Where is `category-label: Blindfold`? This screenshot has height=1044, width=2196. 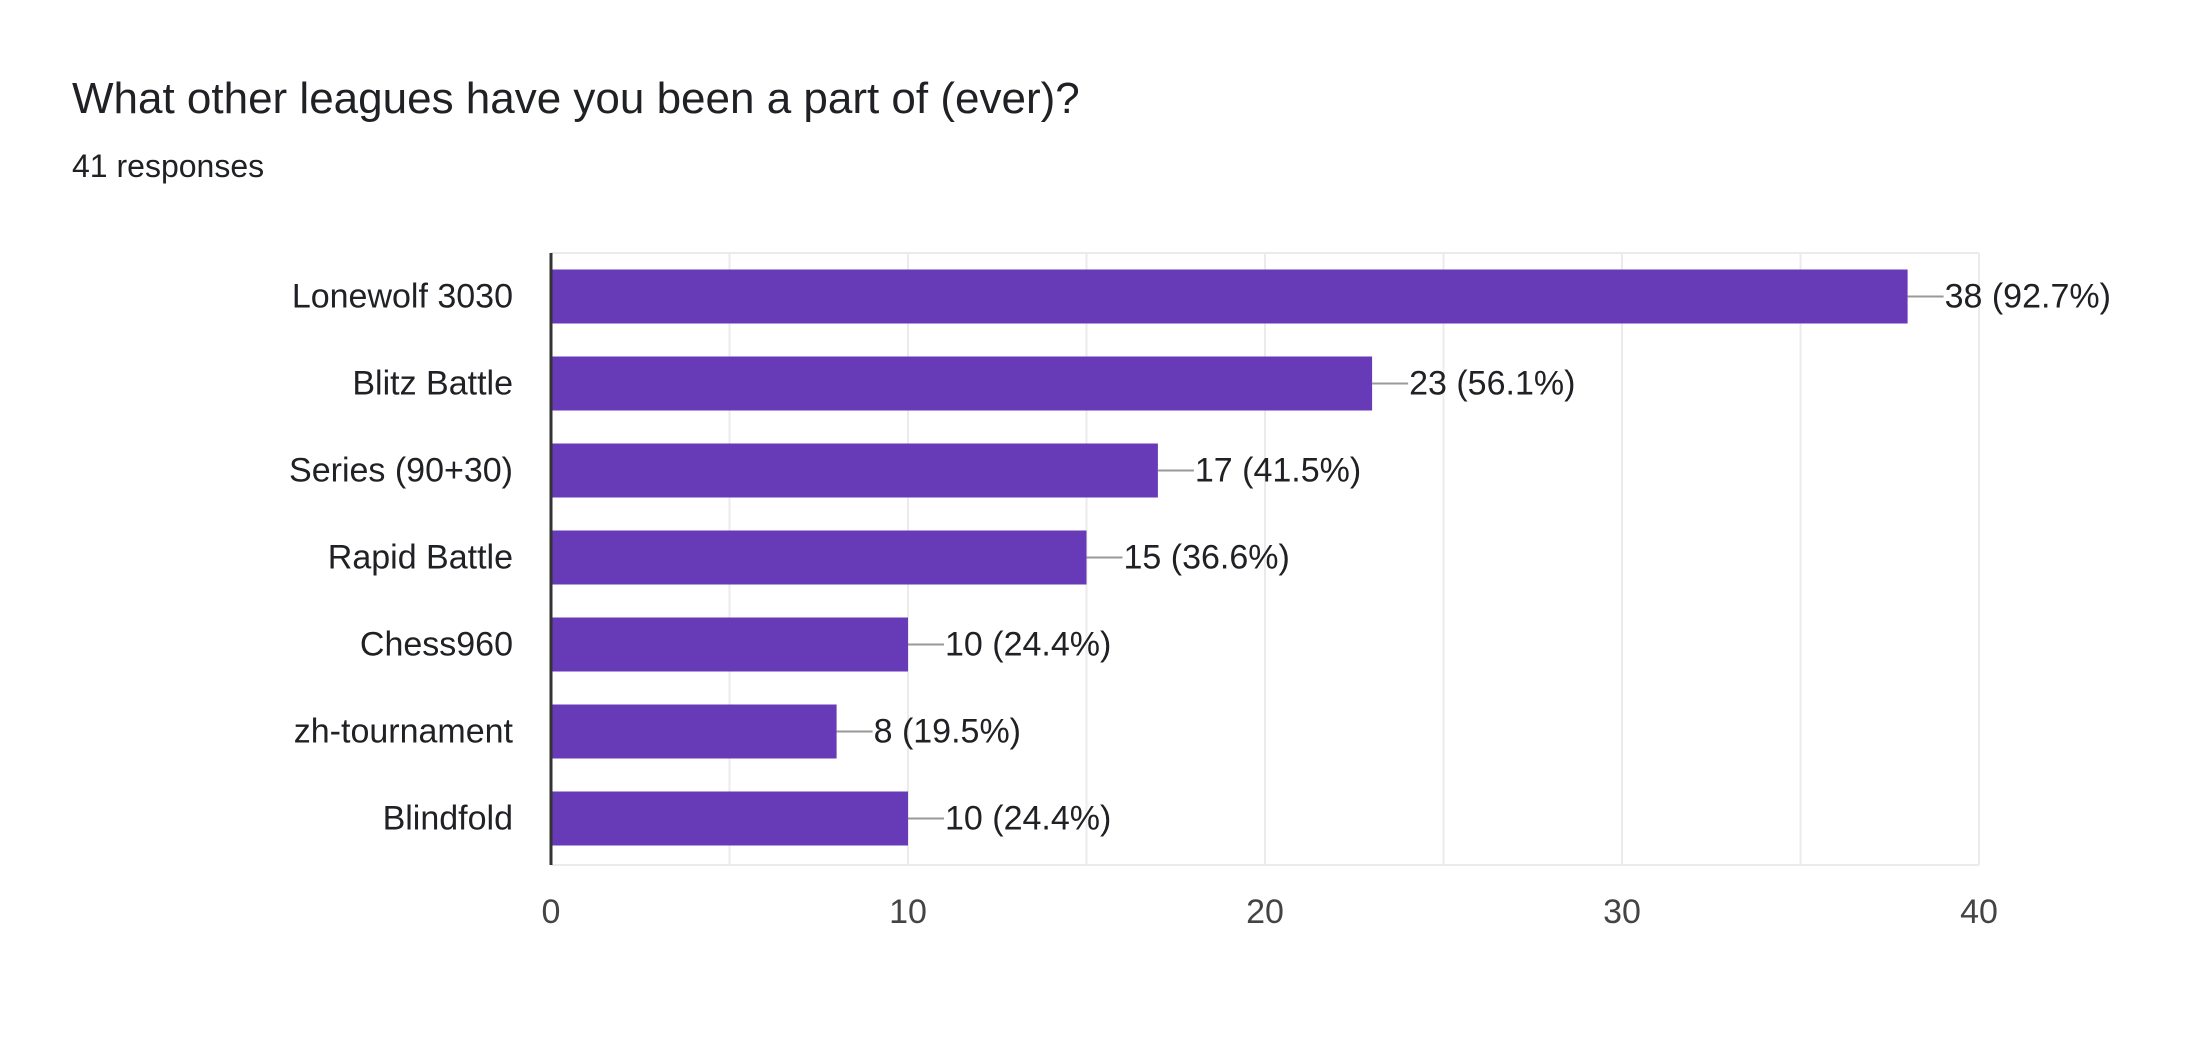 category-label: Blindfold is located at coordinates (448, 819).